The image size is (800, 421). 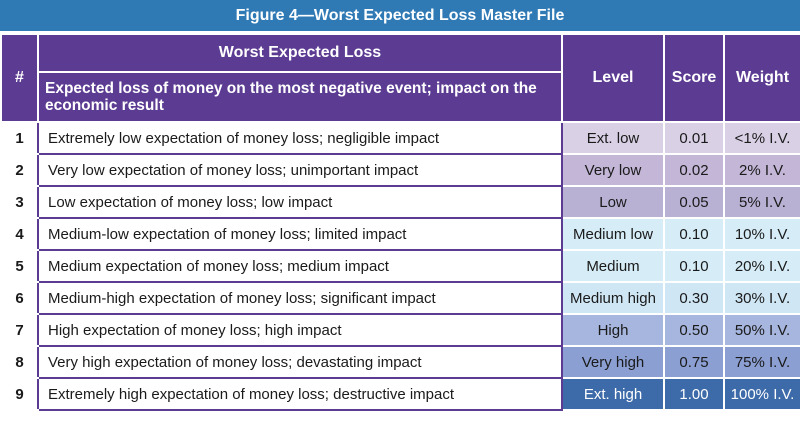 What do you see at coordinates (694, 298) in the screenshot?
I see `row-score: 0.30` at bounding box center [694, 298].